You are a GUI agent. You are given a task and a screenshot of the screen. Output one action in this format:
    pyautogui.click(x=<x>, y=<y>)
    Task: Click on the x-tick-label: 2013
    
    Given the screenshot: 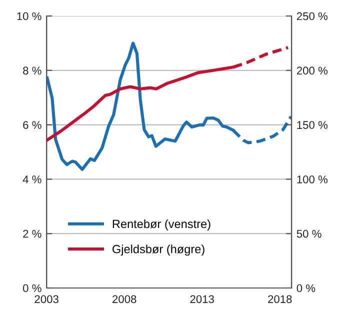 What is the action you would take?
    pyautogui.click(x=202, y=299)
    